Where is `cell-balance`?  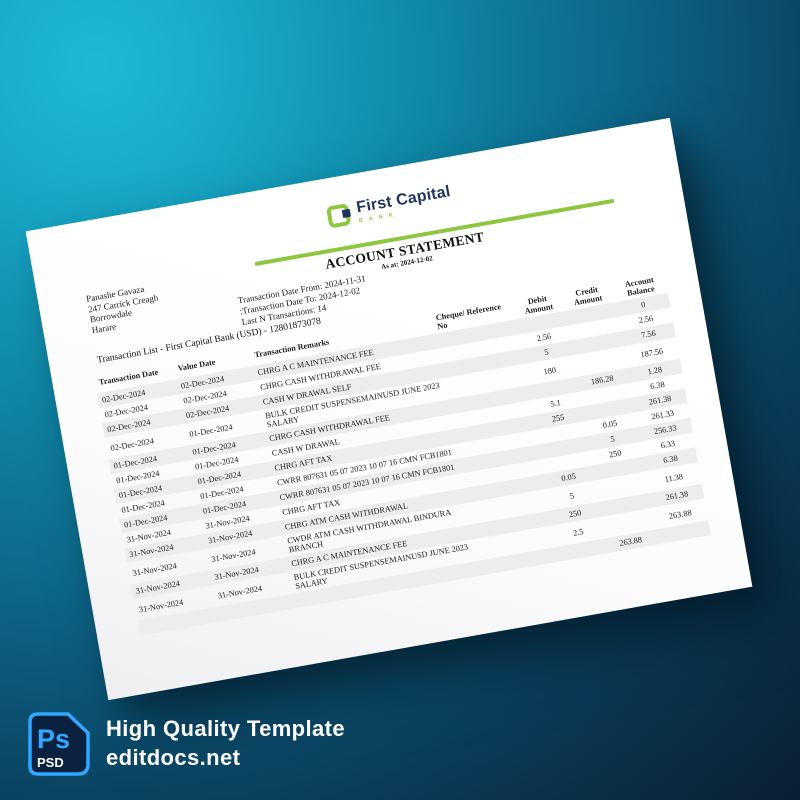
cell-balance is located at coordinates (682, 532).